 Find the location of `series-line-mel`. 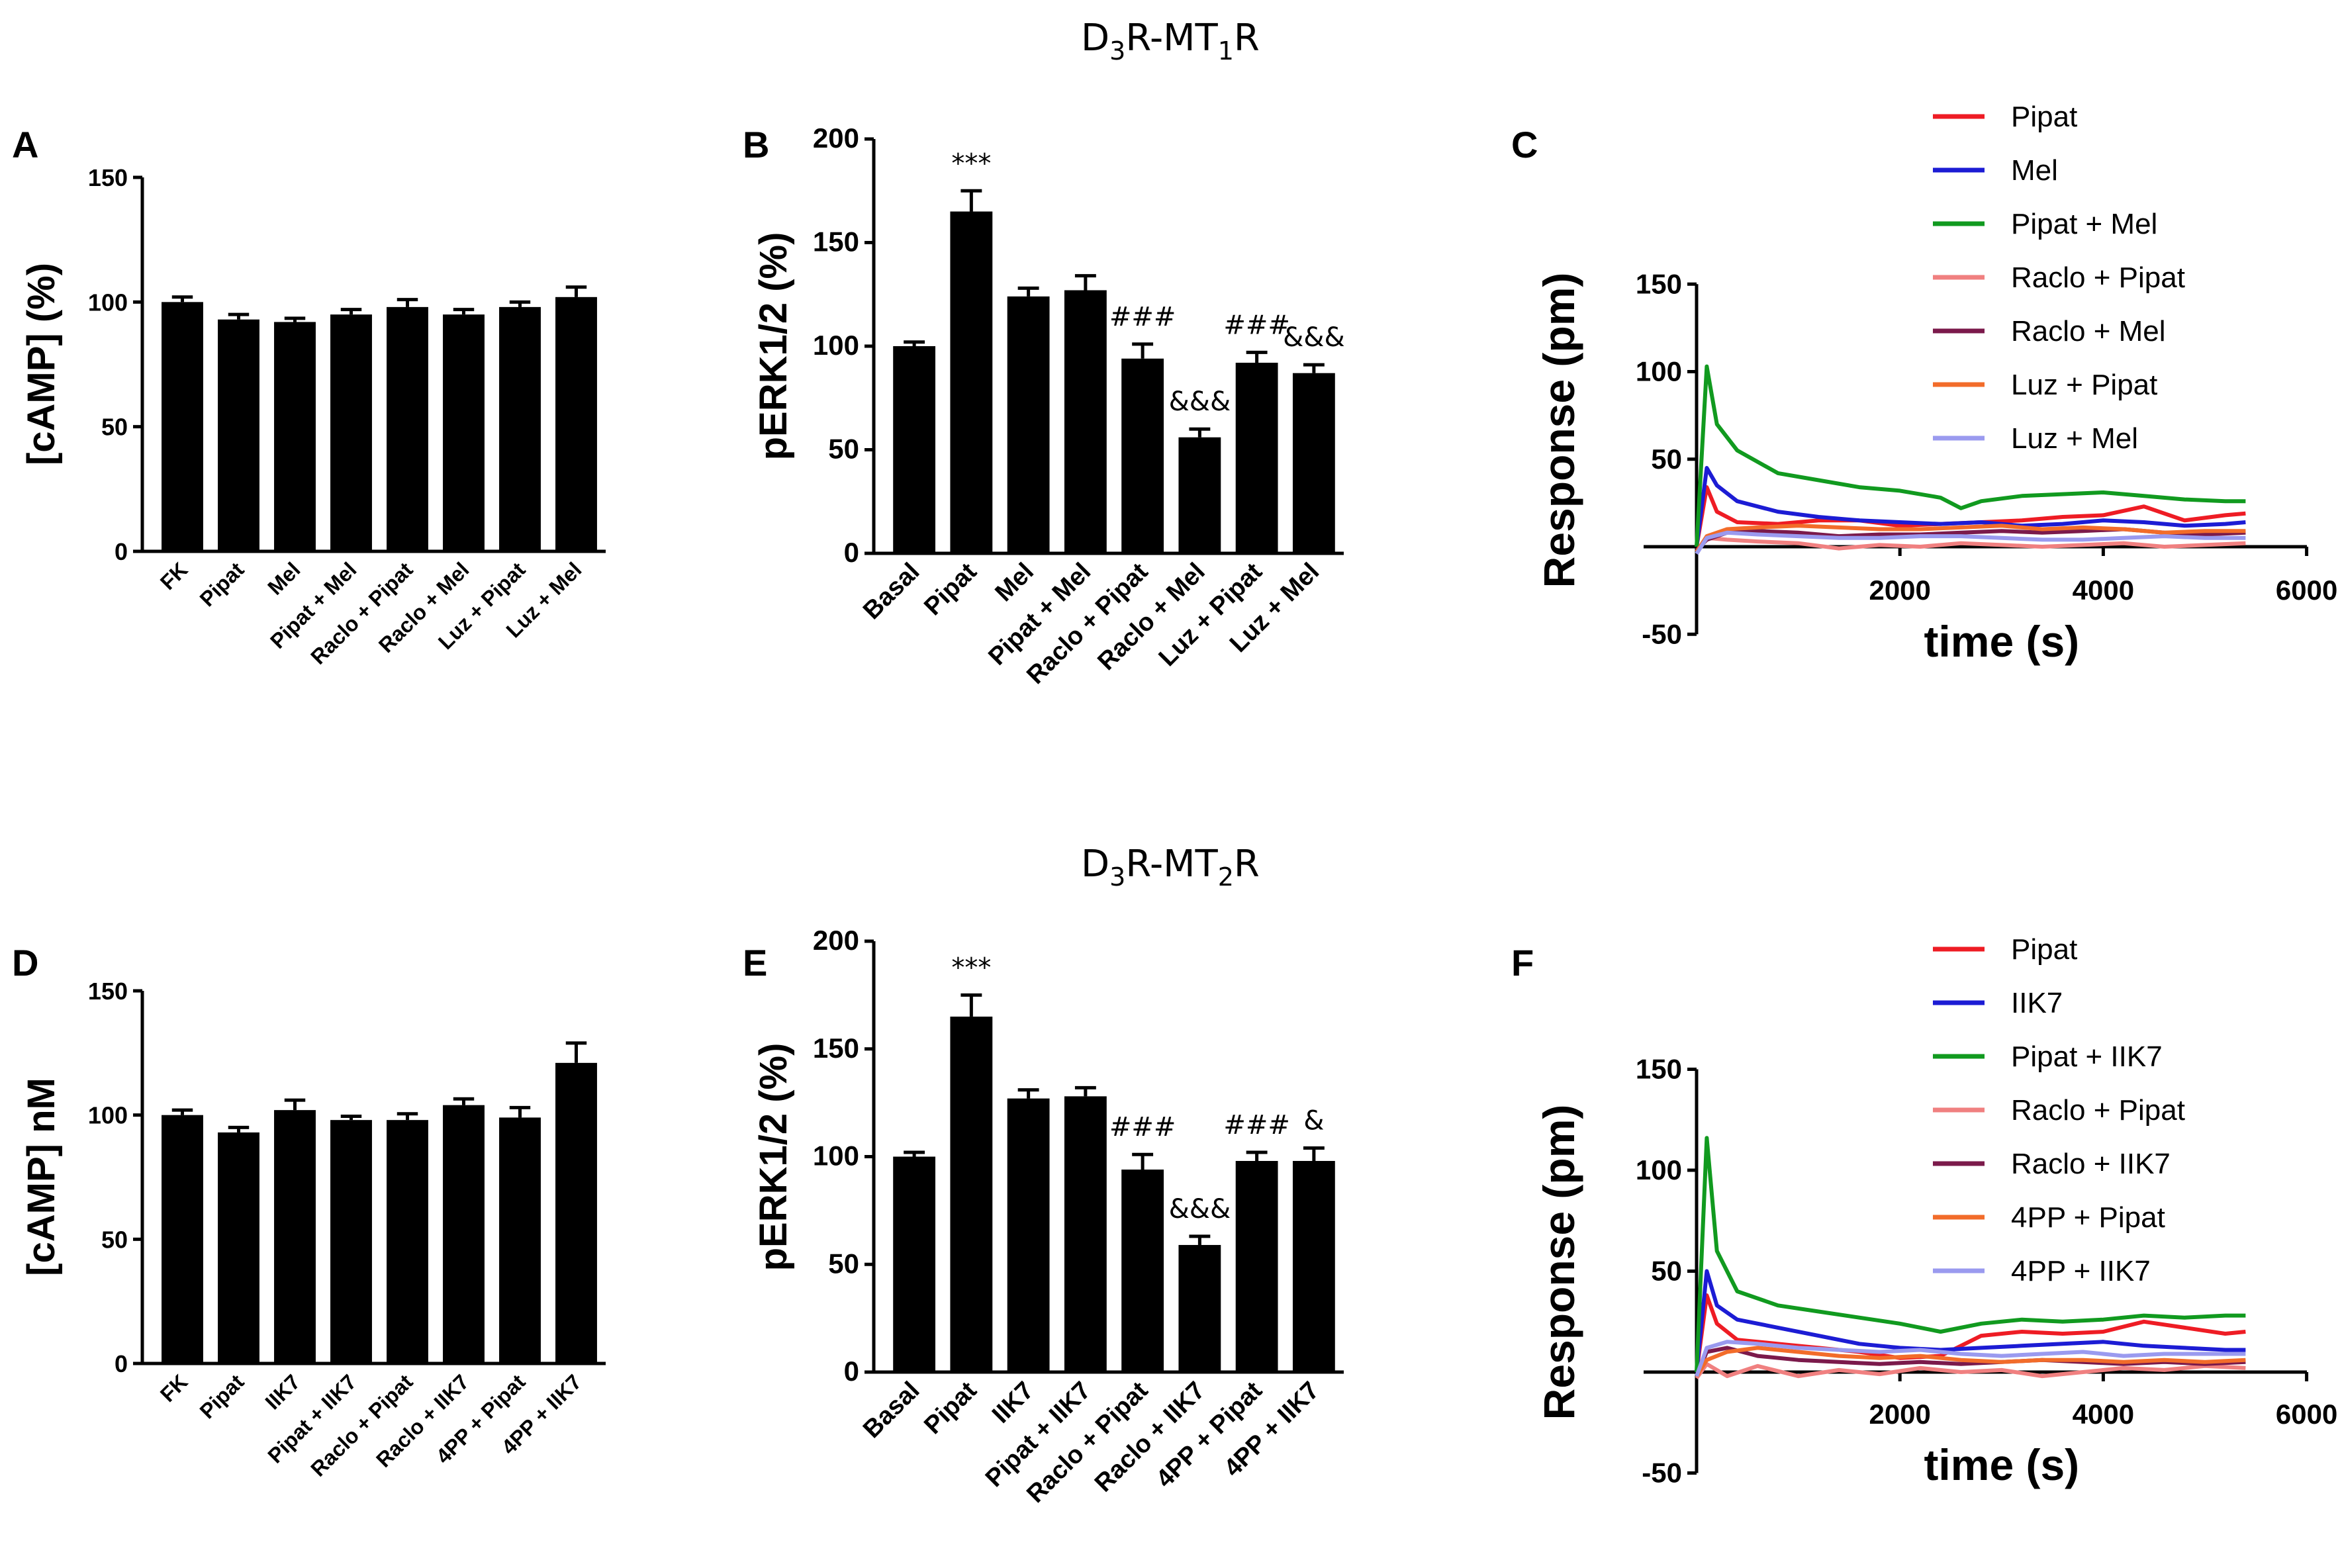

series-line-mel is located at coordinates (1970, 506).